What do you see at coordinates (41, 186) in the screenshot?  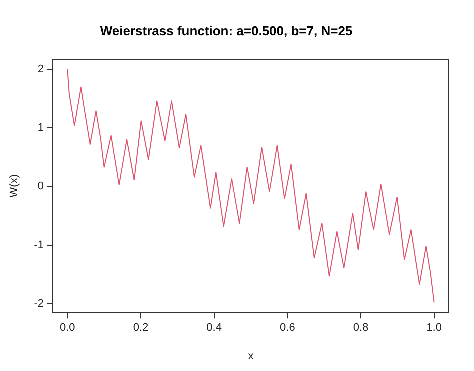 I see `y-tick-label: 0` at bounding box center [41, 186].